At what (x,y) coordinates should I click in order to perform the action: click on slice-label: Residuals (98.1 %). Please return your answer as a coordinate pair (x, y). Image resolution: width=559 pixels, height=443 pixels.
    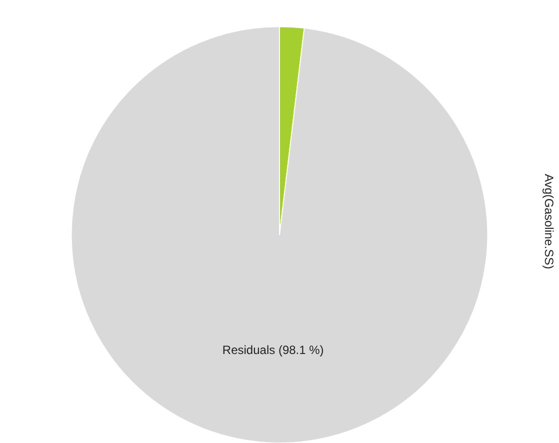
    Looking at the image, I should click on (273, 349).